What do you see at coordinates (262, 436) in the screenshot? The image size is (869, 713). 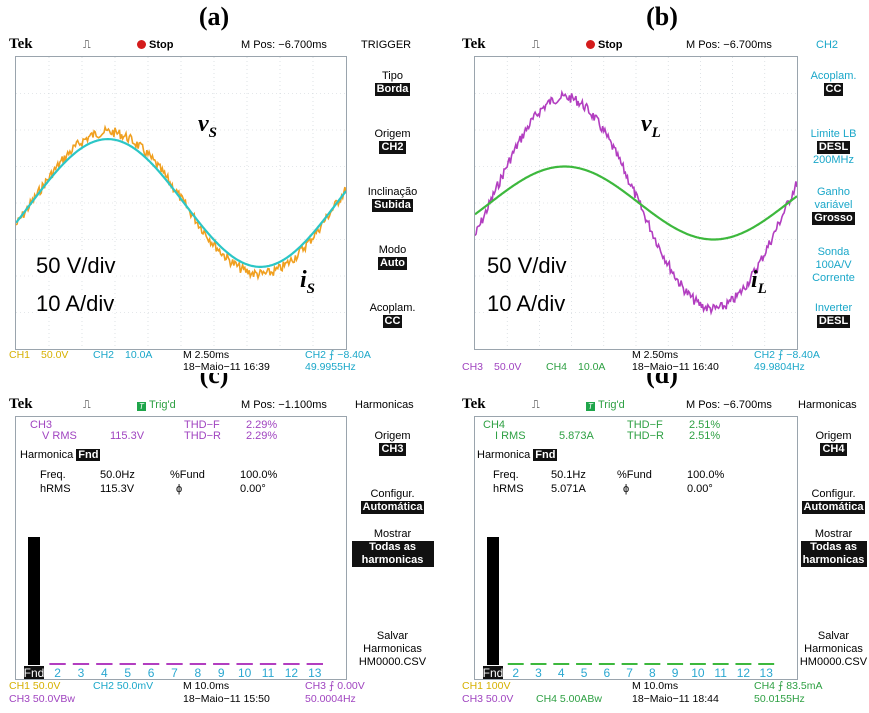 I see `thdr-value: 2.29%` at bounding box center [262, 436].